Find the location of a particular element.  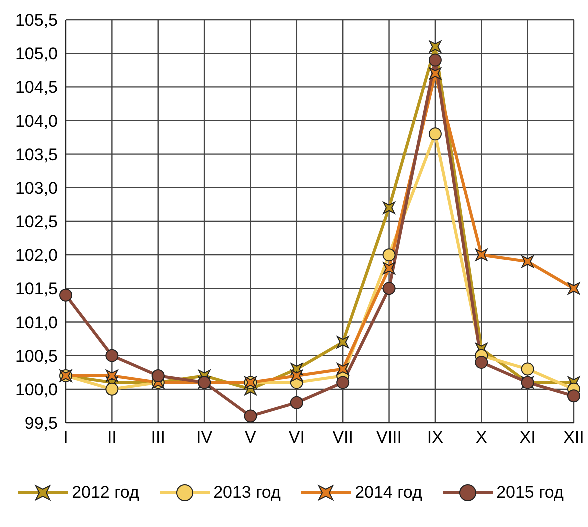

y-tick-label: 105,0 is located at coordinates (36, 54).